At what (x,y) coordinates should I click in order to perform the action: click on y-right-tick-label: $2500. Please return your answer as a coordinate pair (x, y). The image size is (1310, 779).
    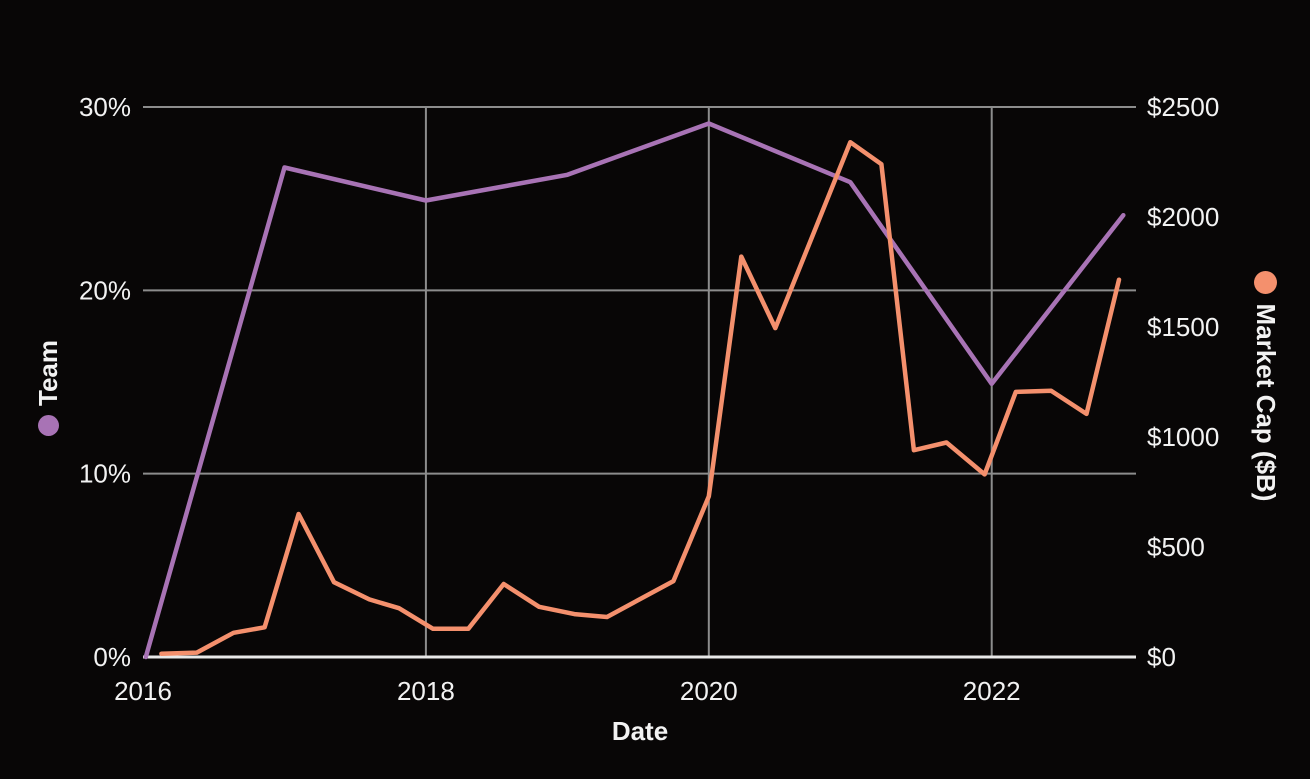
    Looking at the image, I should click on (1183, 107).